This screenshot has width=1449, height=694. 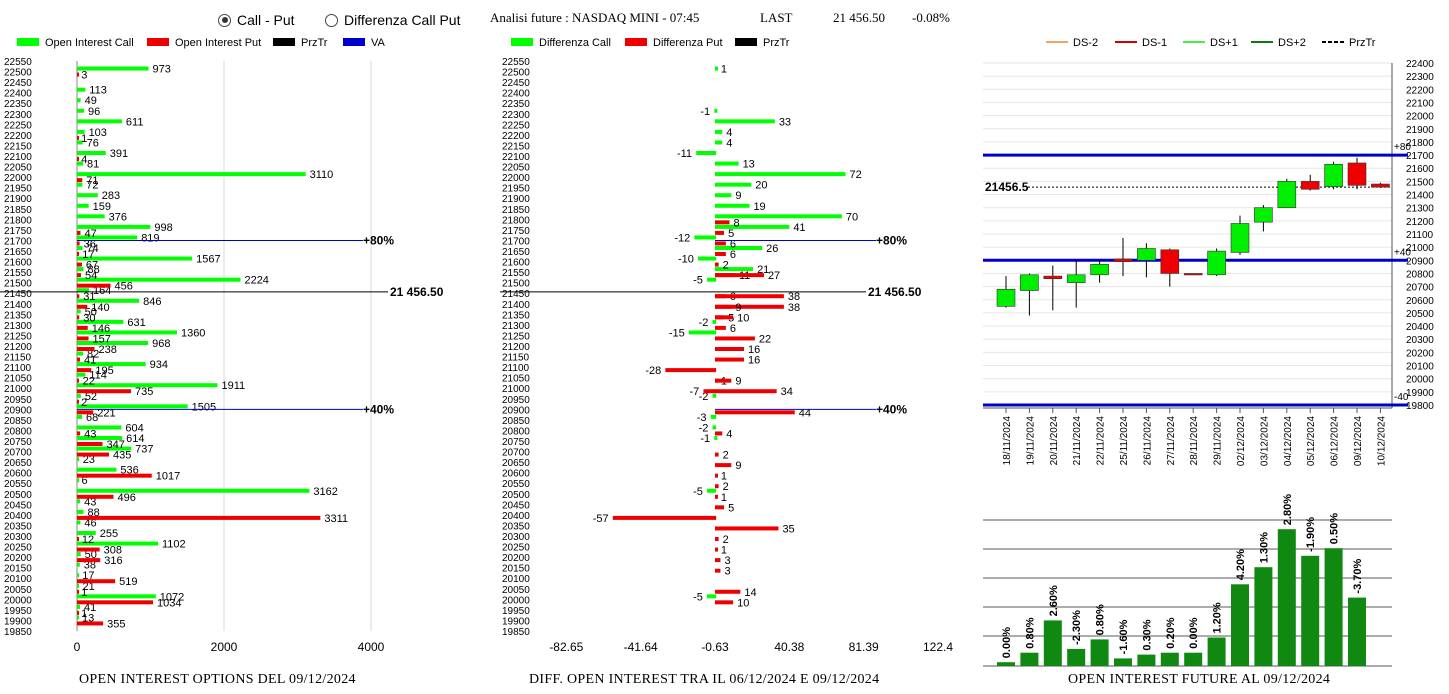 What do you see at coordinates (1420, 77) in the screenshot?
I see `y-tick-label: 22300` at bounding box center [1420, 77].